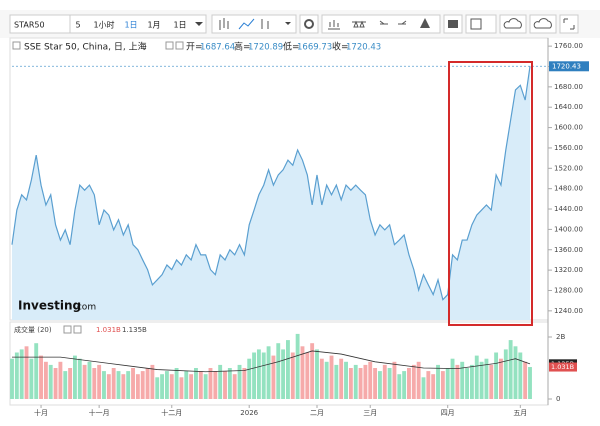 The image size is (600, 426). Describe the element at coordinates (265, 48) in the screenshot. I see `high-value: 1720.89` at that location.